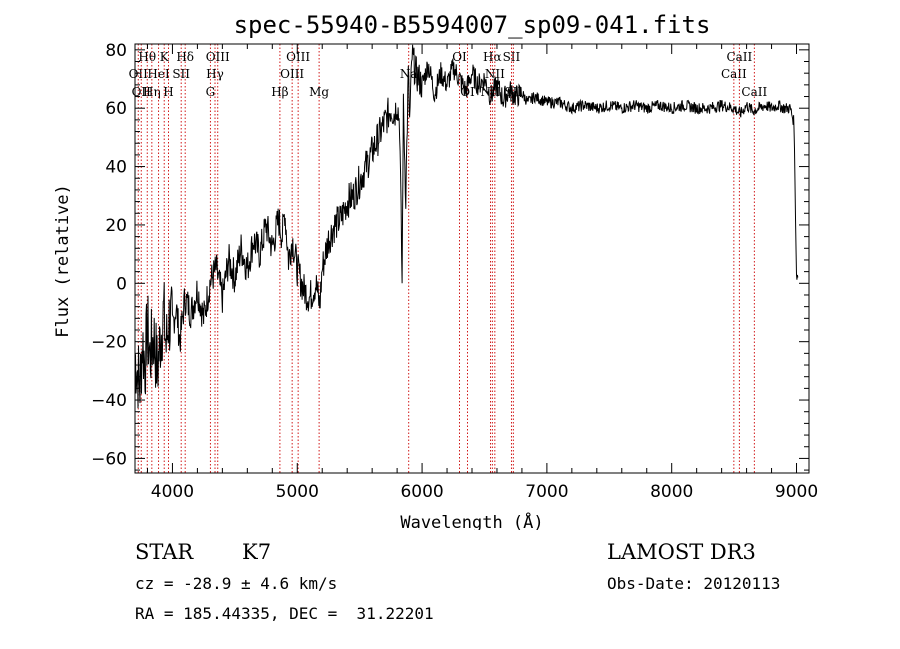 The height and width of the screenshot is (649, 900). What do you see at coordinates (236, 583) in the screenshot?
I see `redshift-text: cz = -28.9 ± 4.6 km/s` at bounding box center [236, 583].